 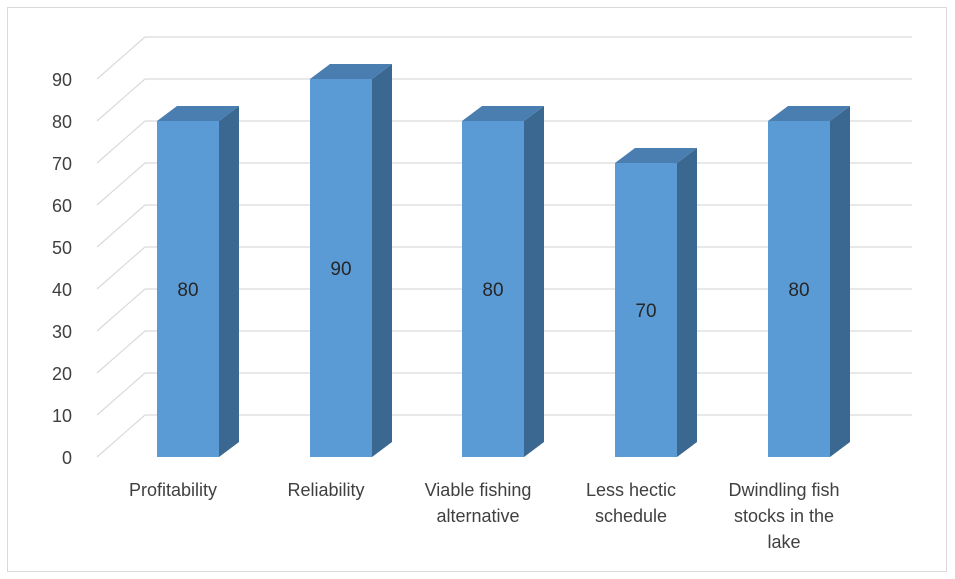 I want to click on y-tick-label: 10, so click(x=62, y=416).